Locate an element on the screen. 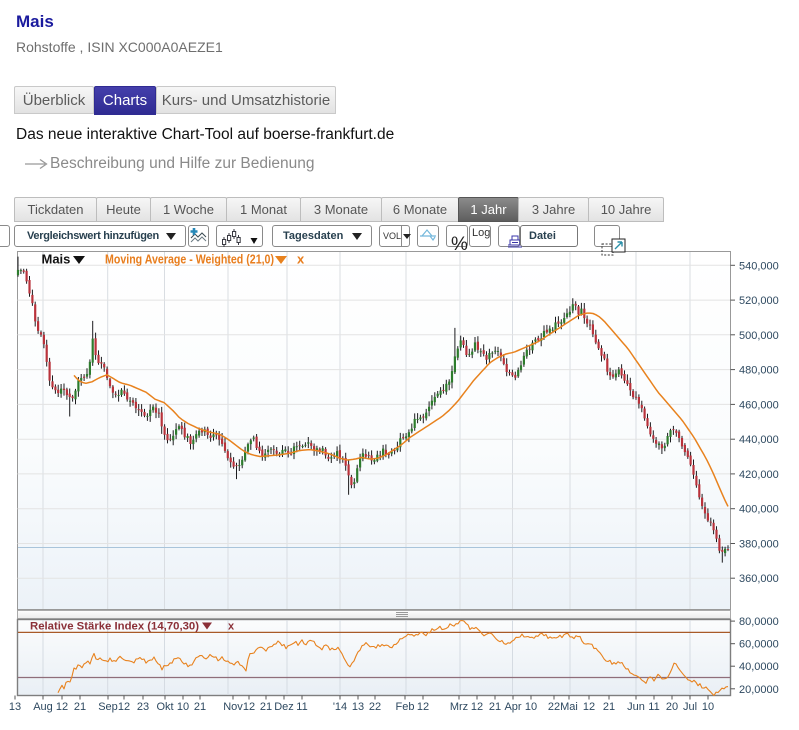 The image size is (799, 730). svg-text: 380,000 is located at coordinates (759, 545).